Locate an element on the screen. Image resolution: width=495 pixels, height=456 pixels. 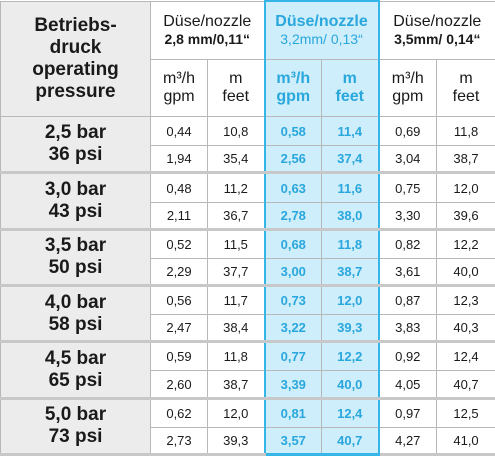
pressure-cell: 5,0 bar 73 psi is located at coordinates (75, 426).